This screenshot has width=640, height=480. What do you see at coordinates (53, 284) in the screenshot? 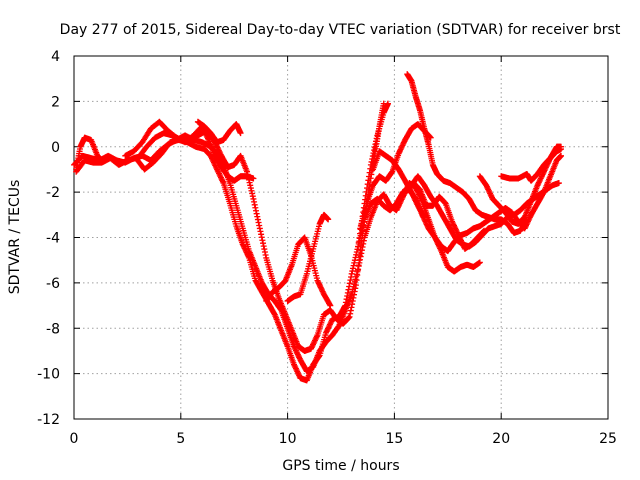
I see `y-tick-label: -6` at bounding box center [53, 284].